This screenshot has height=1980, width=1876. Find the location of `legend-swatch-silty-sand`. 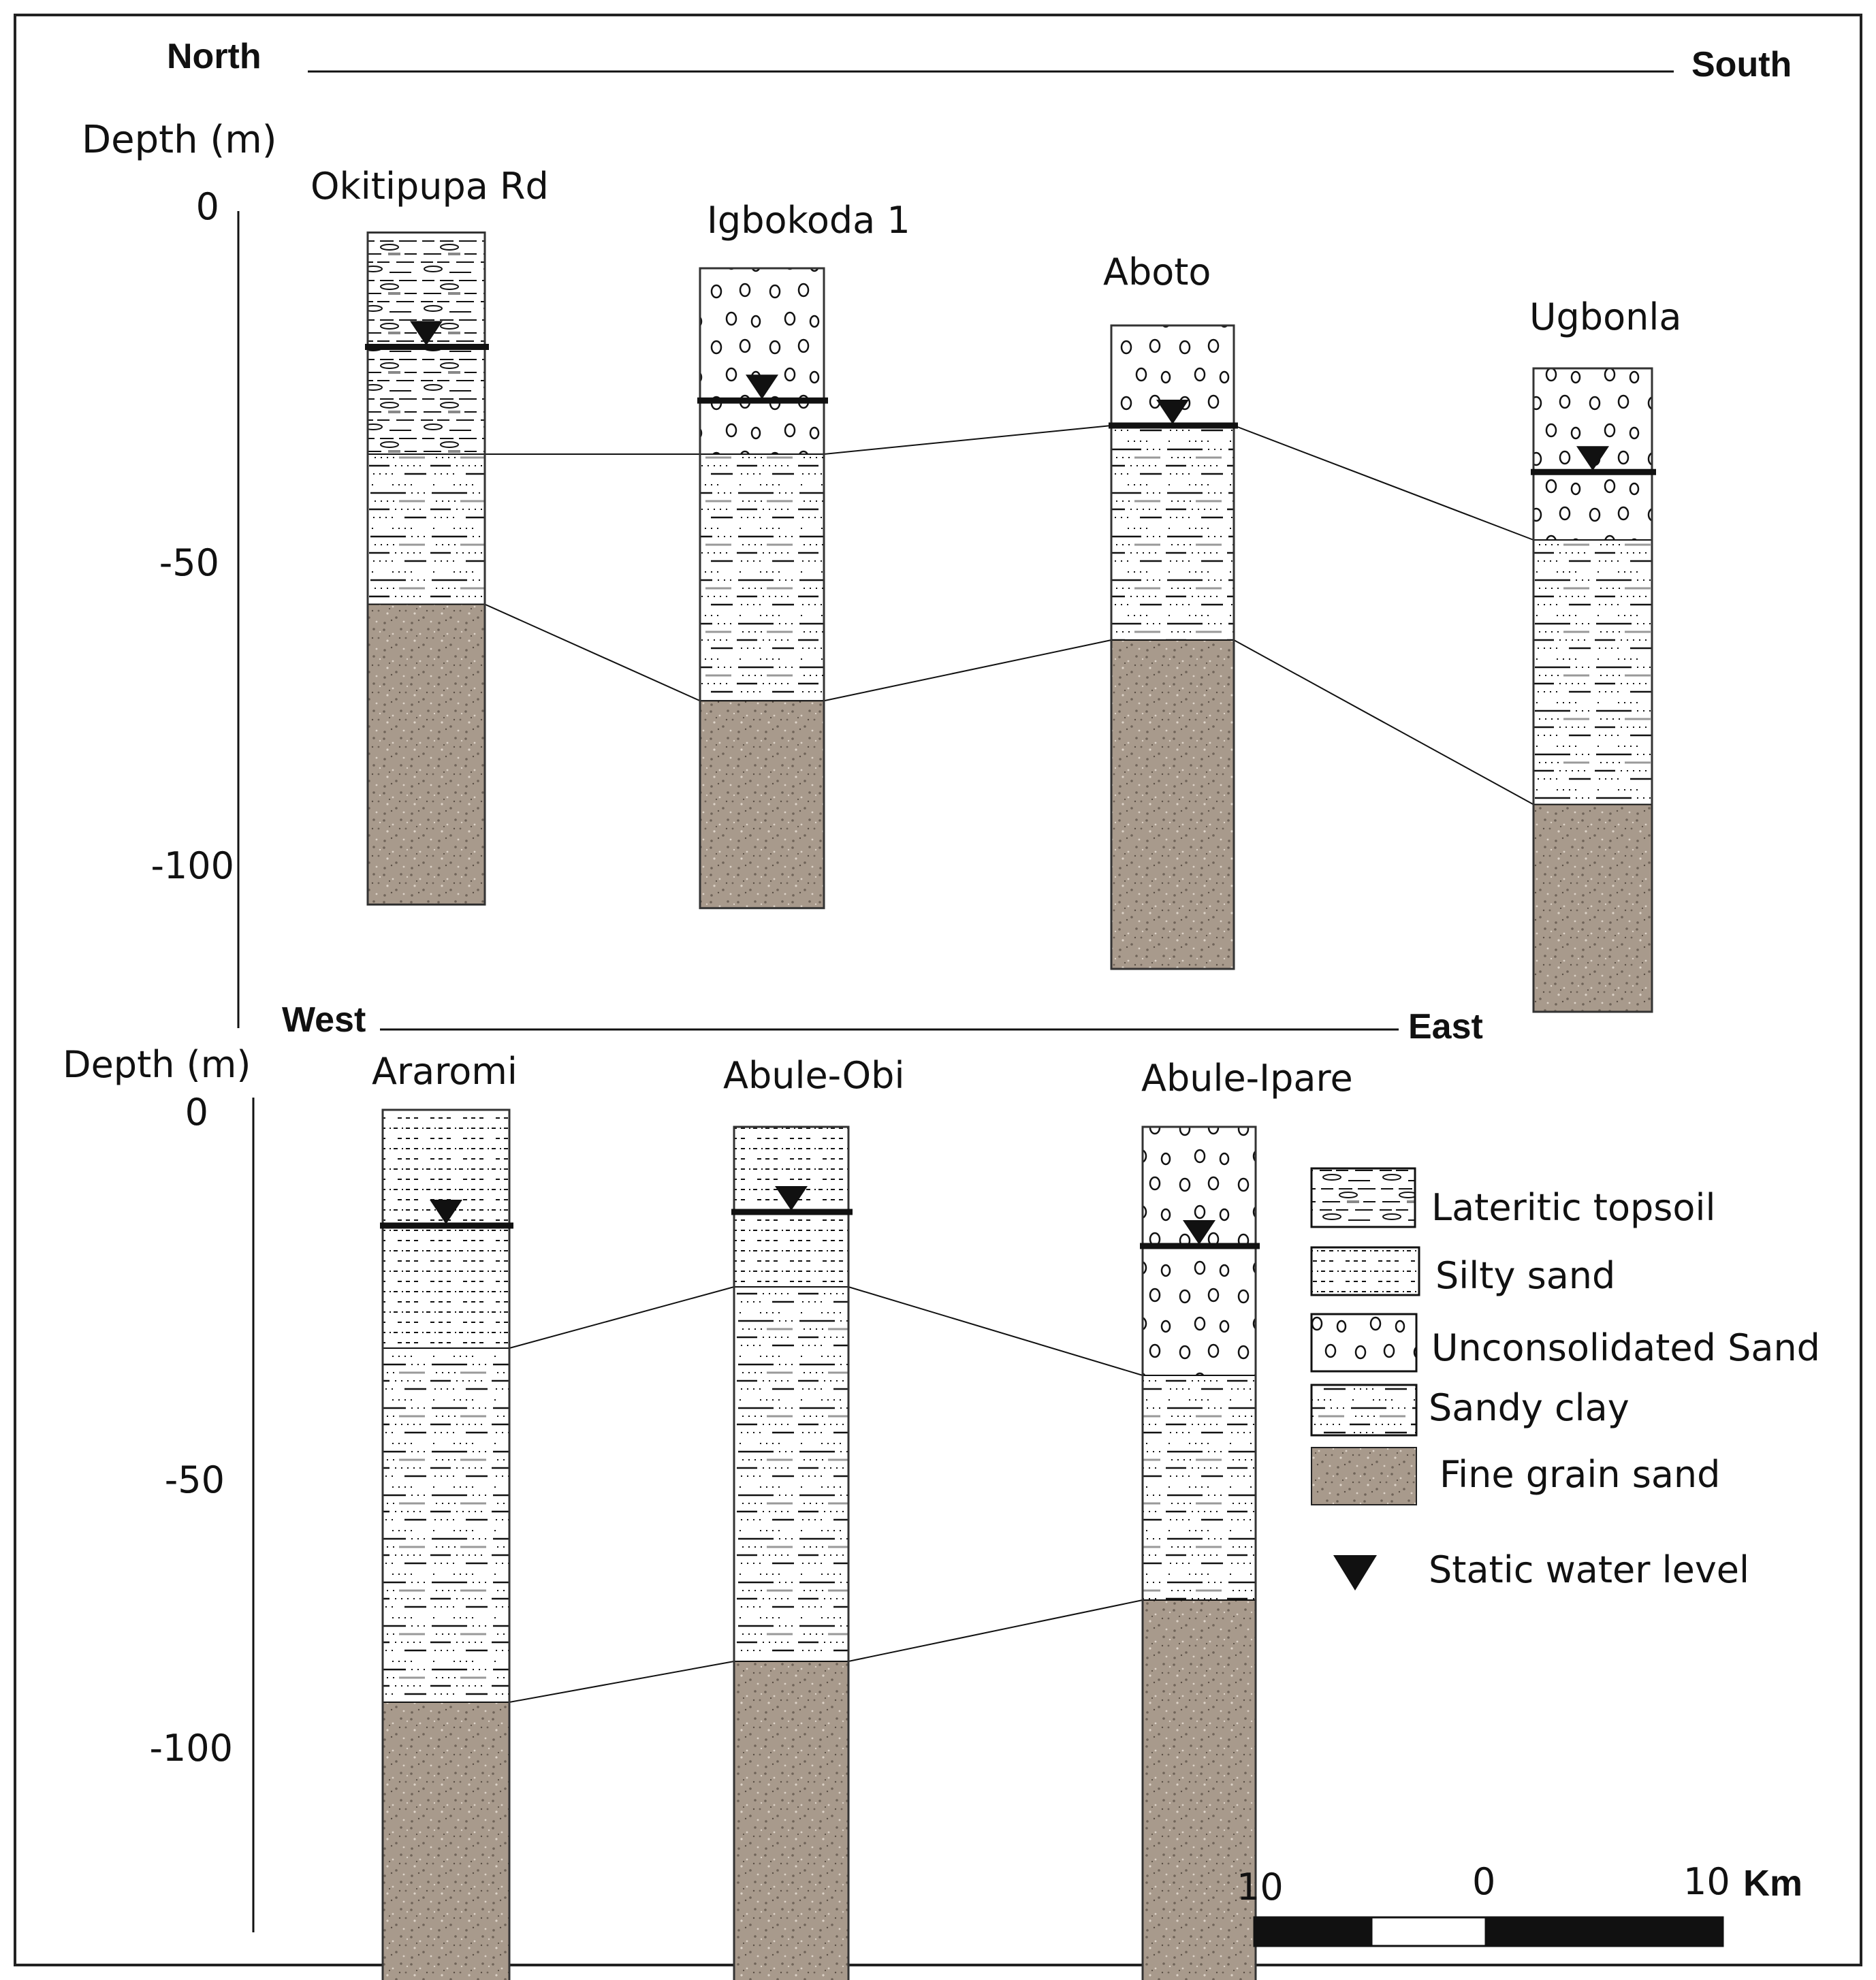

legend-swatch-silty-sand is located at coordinates (1365, 1271).